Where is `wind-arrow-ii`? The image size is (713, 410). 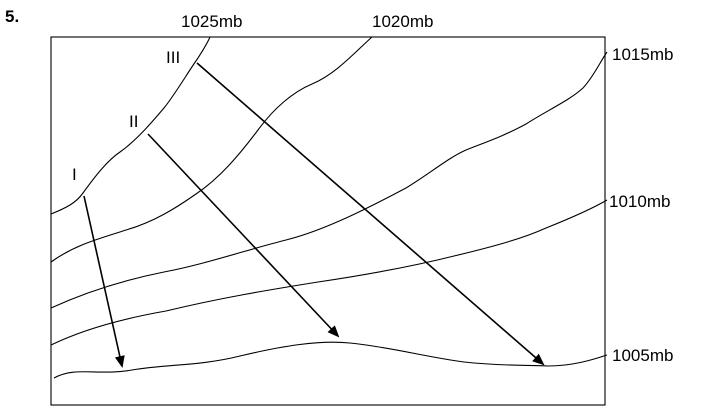 wind-arrow-ii is located at coordinates (243, 235).